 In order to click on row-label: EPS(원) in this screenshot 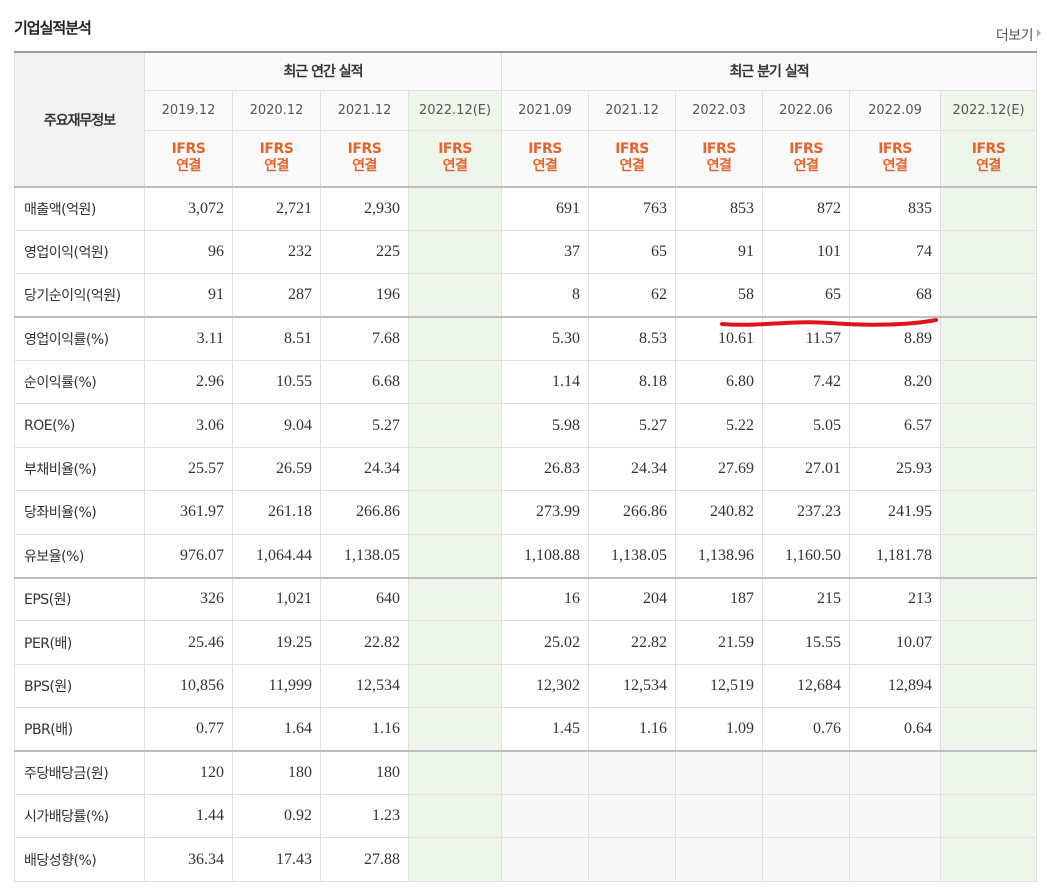, I will do `click(79, 599)`.